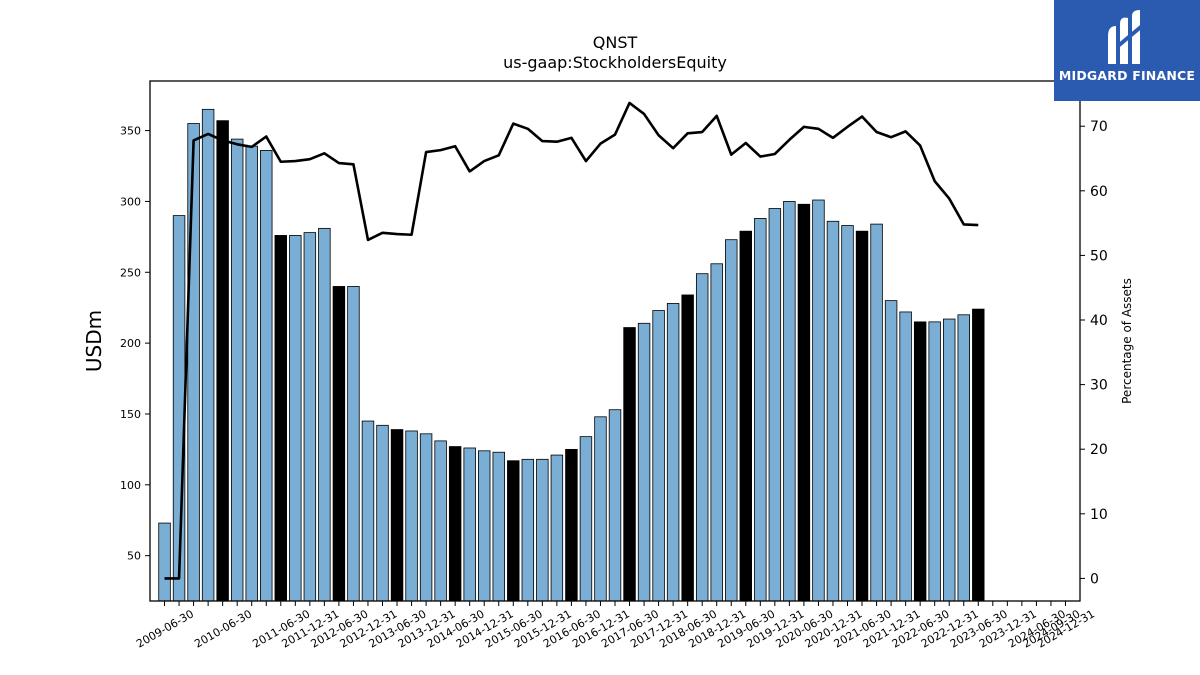  I want to click on x-tick-label-2010-06-30: 2010-06-30, so click(223, 628).